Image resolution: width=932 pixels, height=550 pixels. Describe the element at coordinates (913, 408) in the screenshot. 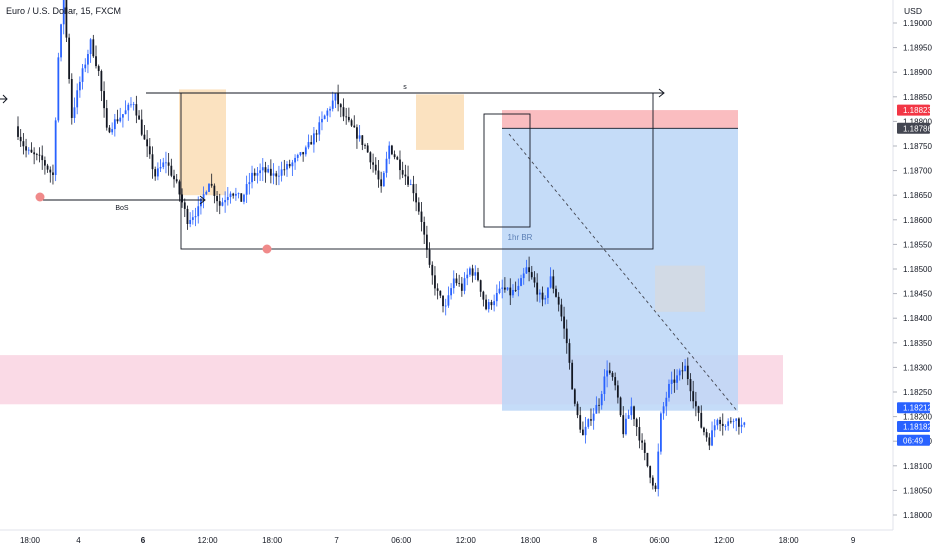

I see `price-label-last1-bg` at that location.